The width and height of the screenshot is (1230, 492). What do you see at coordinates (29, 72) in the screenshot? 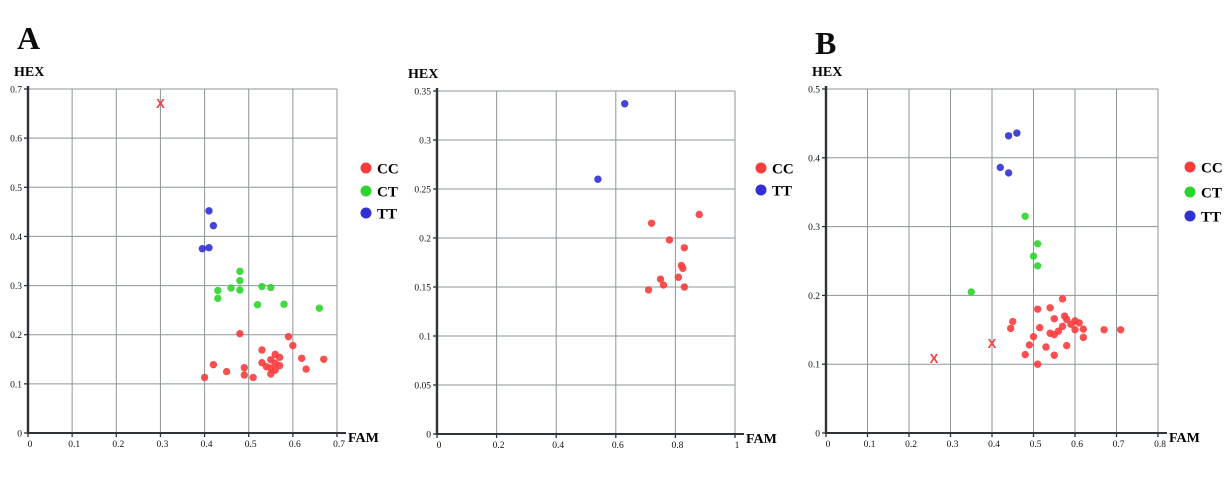
I see `y-axis-title: HEX` at bounding box center [29, 72].